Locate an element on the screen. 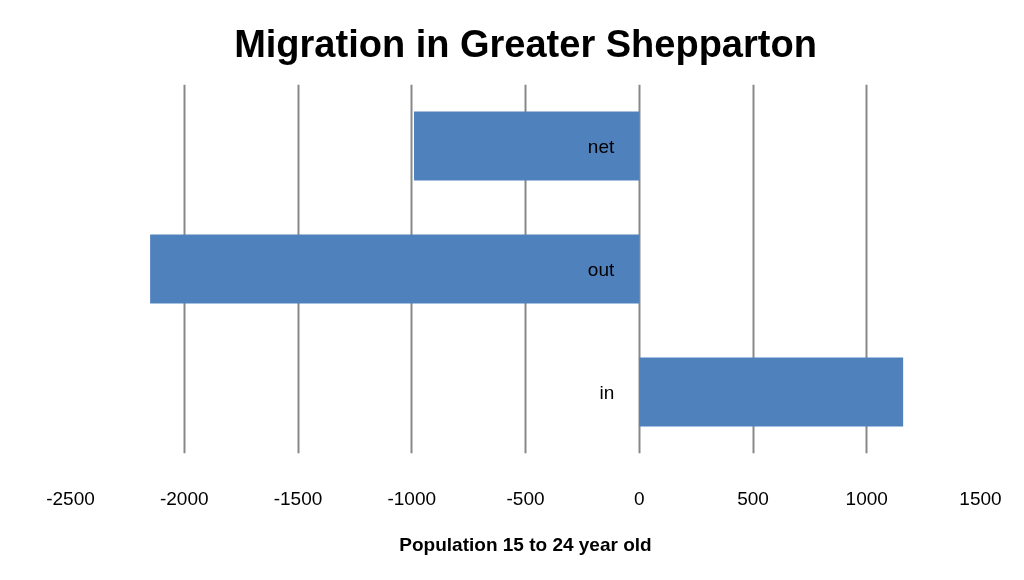  x-tick-label: 1000 is located at coordinates (866, 498).